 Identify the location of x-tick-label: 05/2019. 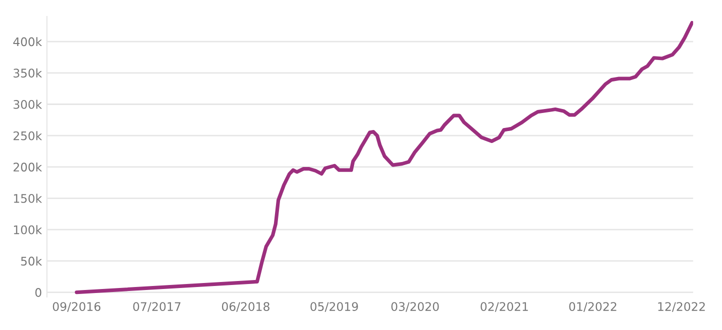
(334, 307).